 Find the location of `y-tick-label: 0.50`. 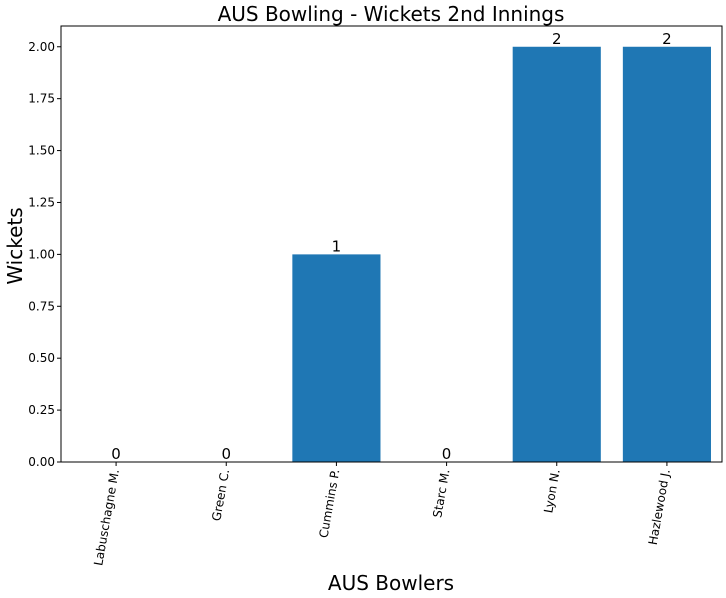

y-tick-label: 0.50 is located at coordinates (41, 358).